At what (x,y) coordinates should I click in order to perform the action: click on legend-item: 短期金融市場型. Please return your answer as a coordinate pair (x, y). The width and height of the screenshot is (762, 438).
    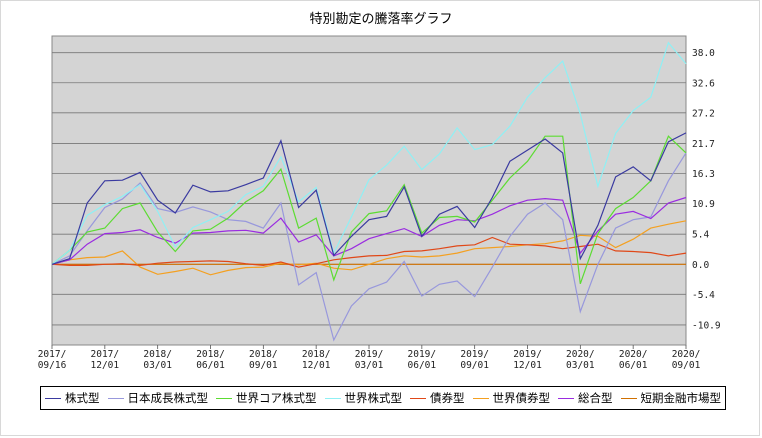
    Looking at the image, I should click on (671, 398).